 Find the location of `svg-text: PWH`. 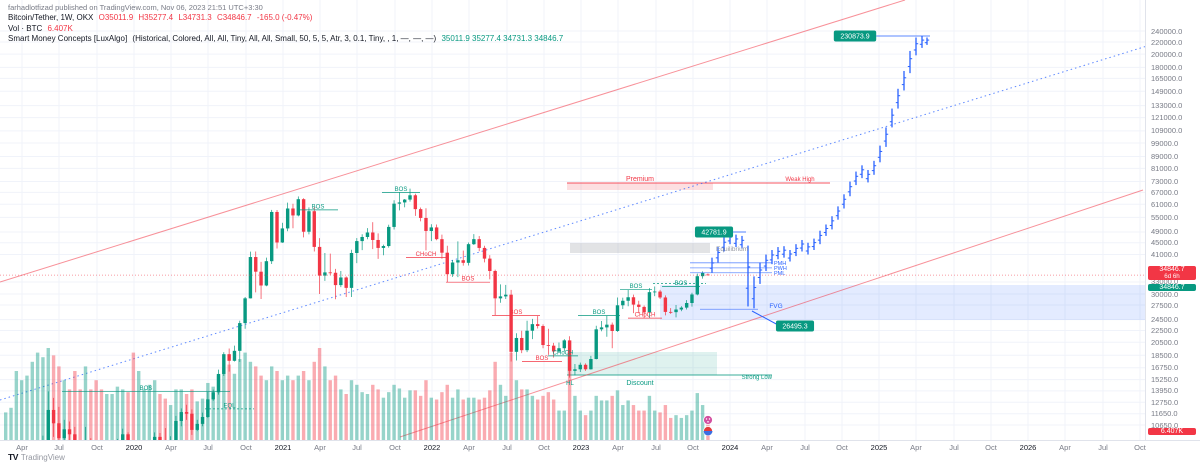

svg-text: PWH is located at coordinates (780, 269).